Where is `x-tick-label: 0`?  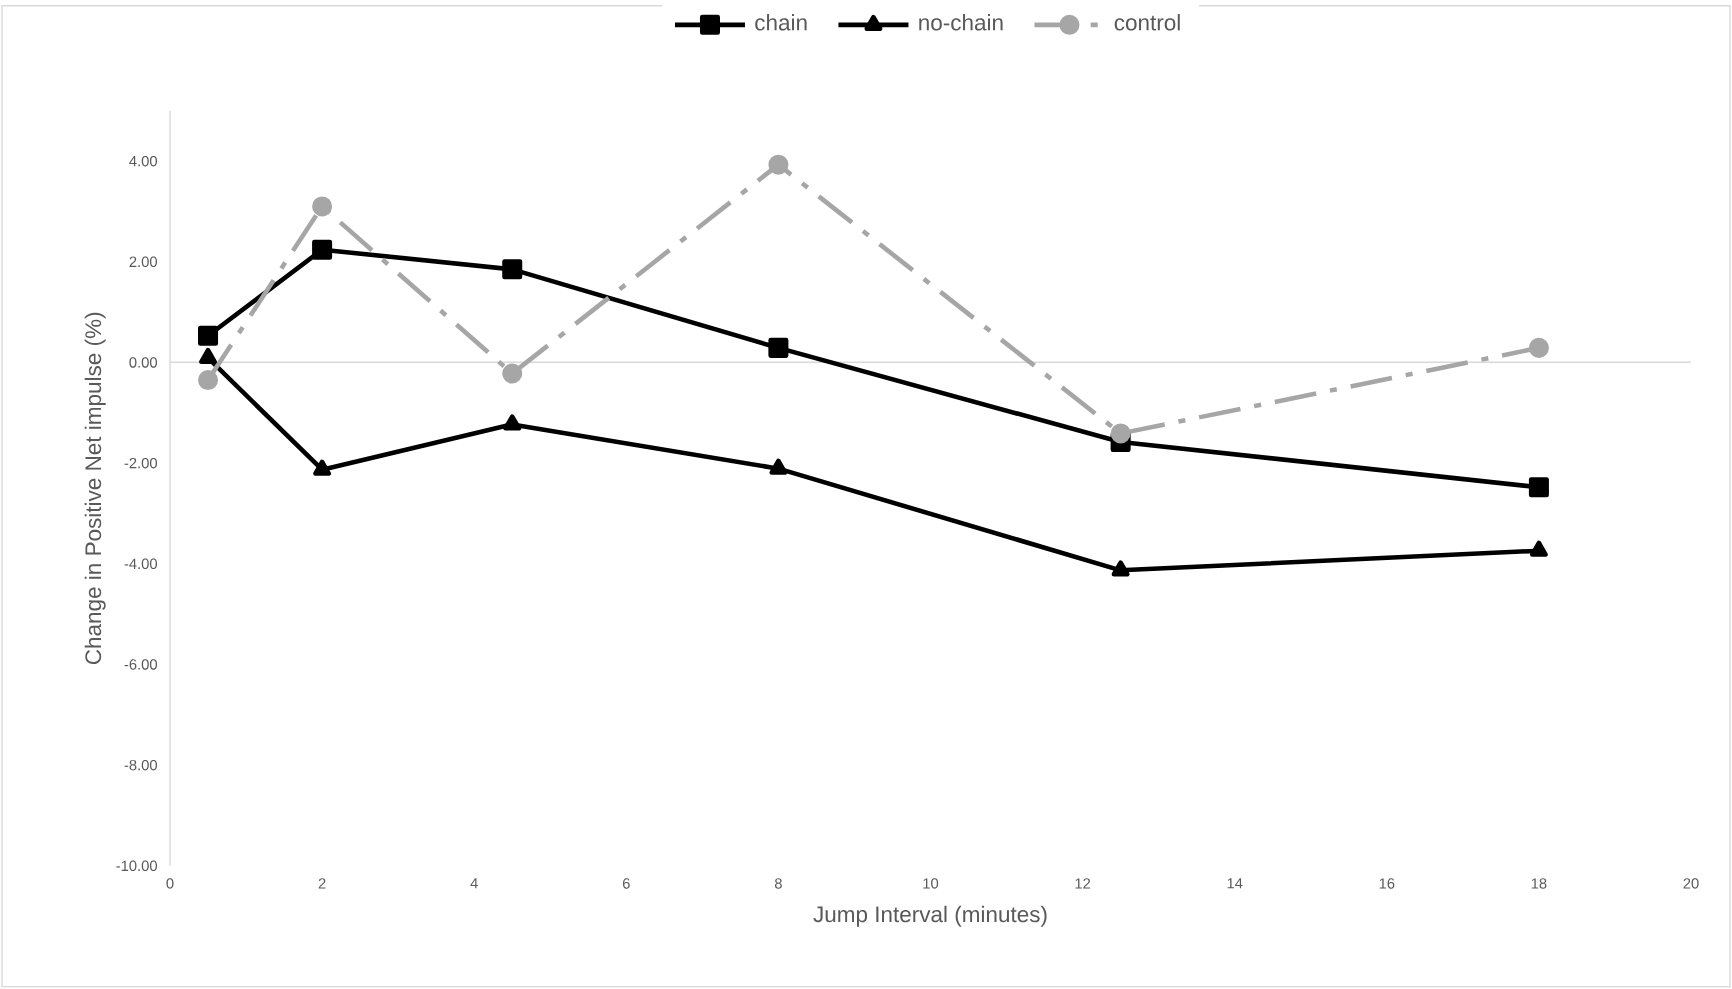 x-tick-label: 0 is located at coordinates (170, 883).